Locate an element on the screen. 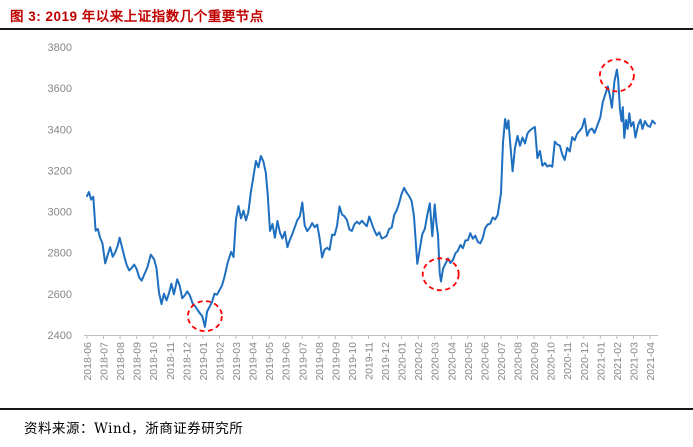 The height and width of the screenshot is (447, 693). source-note: 资料来源：Wind，浙商证券研究所 is located at coordinates (134, 429).